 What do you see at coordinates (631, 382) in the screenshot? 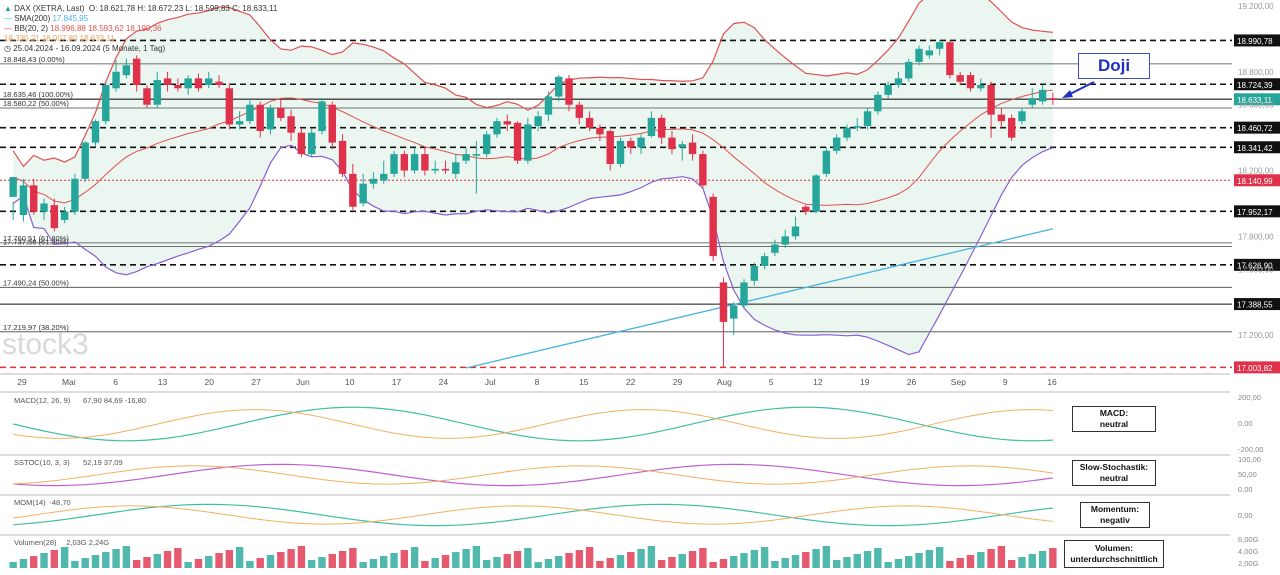
I see `date-axis-tick: 22` at bounding box center [631, 382].